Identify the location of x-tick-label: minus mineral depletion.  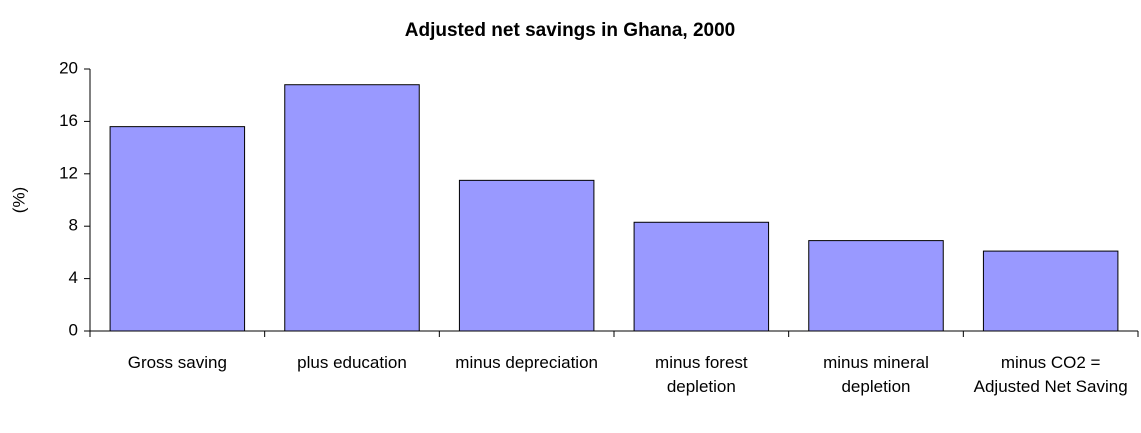
(876, 374).